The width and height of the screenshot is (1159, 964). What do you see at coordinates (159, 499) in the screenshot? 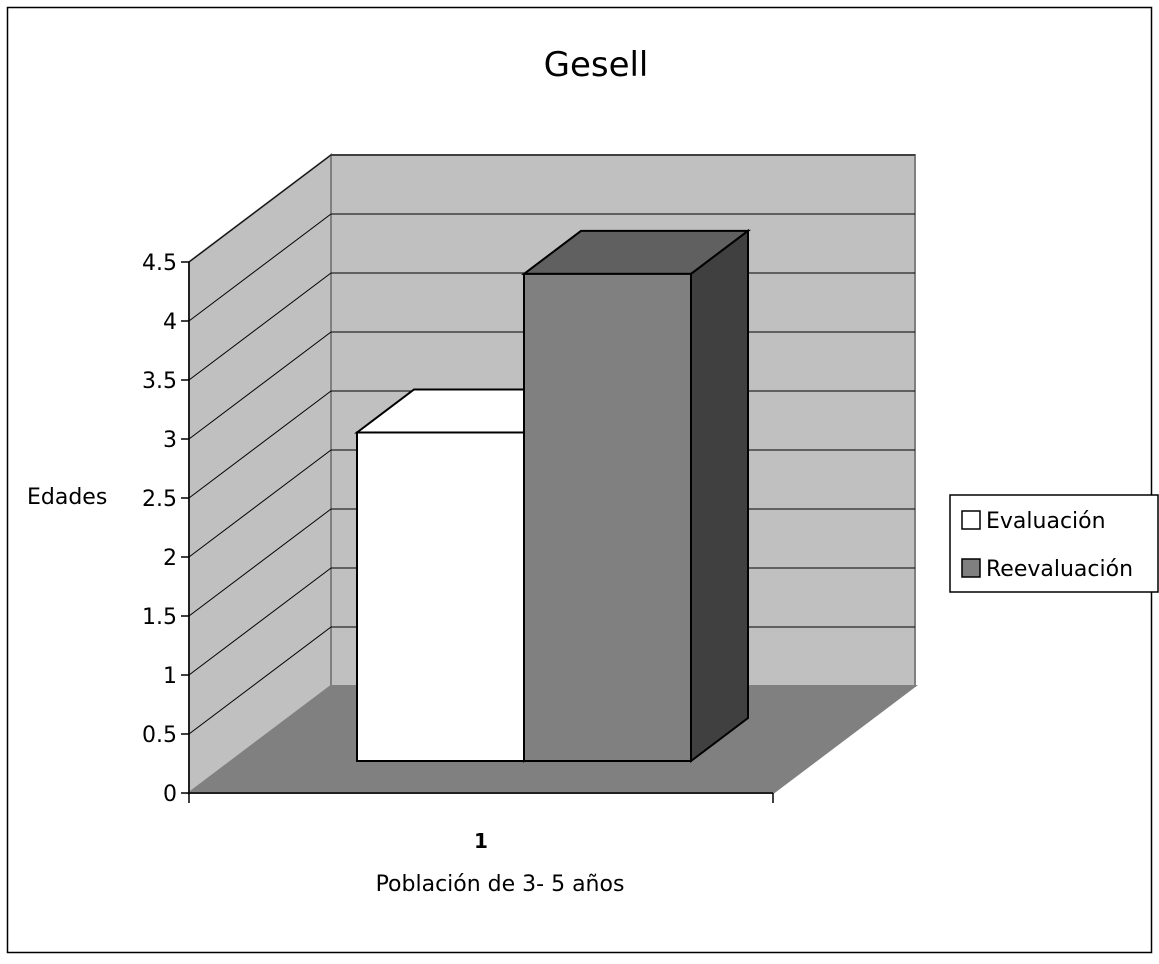
I see `y-tick-label-5: 2.5` at bounding box center [159, 499].